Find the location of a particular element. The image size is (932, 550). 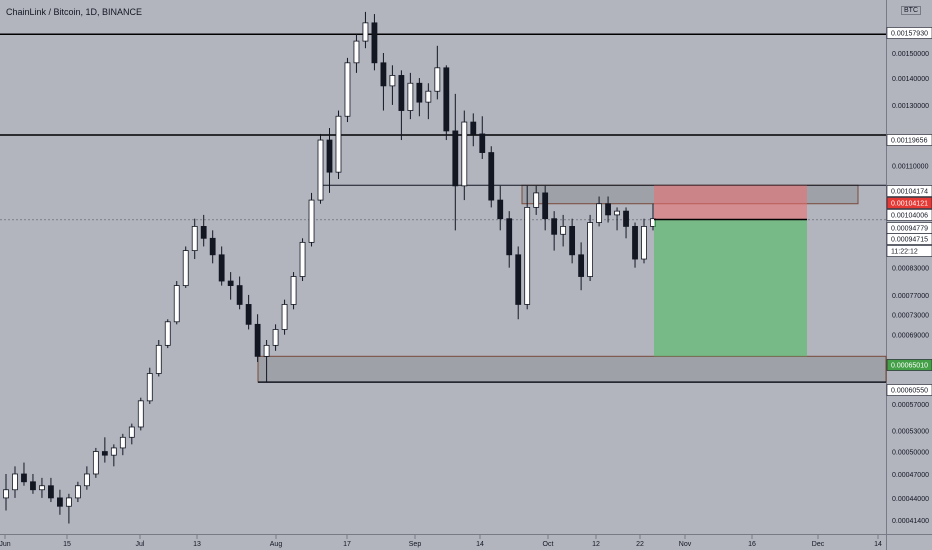

y-tick-label: 0.00044000 is located at coordinates (910, 499).